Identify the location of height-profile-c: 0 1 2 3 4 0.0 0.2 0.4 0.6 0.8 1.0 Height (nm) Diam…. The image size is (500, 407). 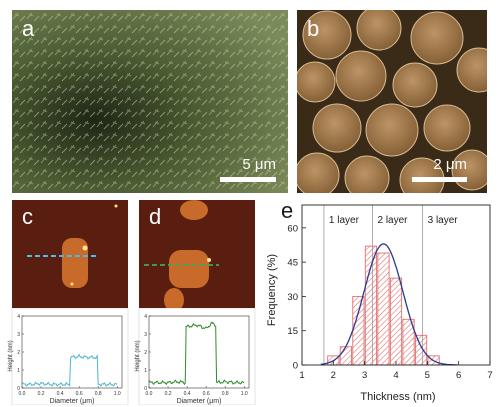
(68, 356).